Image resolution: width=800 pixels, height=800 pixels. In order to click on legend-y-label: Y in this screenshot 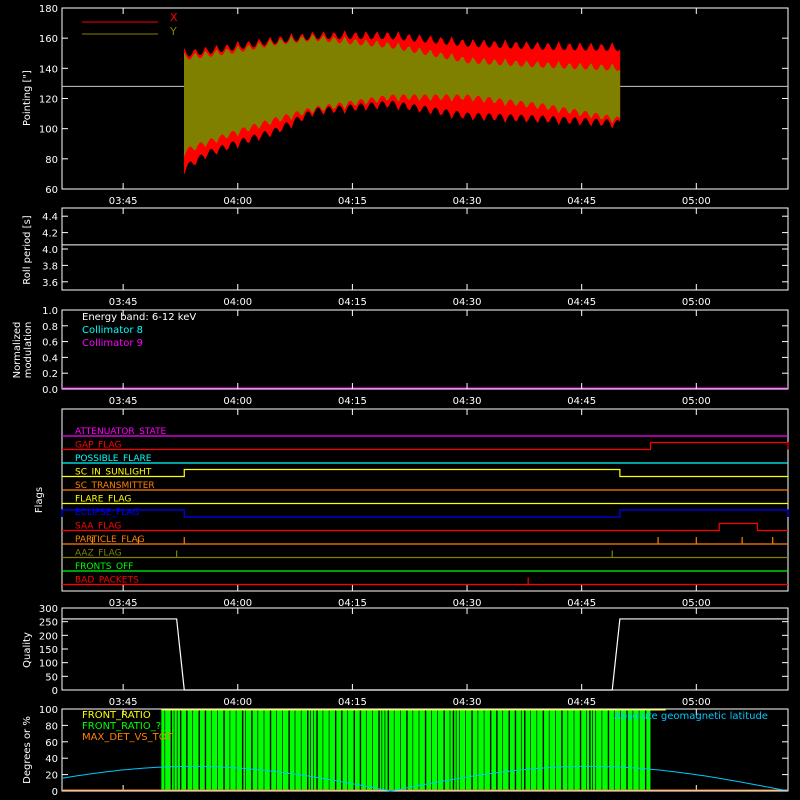, I will do `click(173, 31)`.